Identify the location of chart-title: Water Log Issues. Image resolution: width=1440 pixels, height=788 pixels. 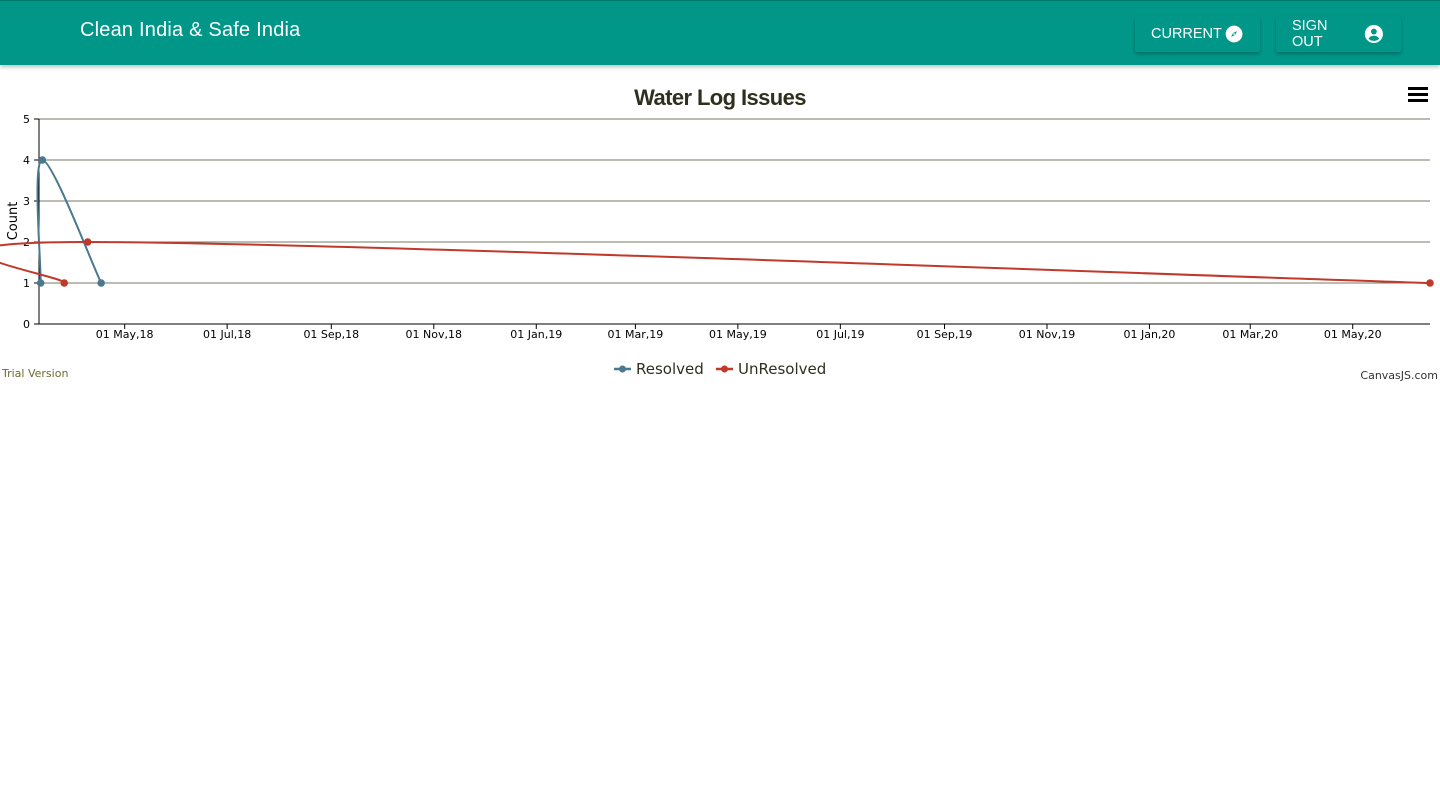
(720, 97).